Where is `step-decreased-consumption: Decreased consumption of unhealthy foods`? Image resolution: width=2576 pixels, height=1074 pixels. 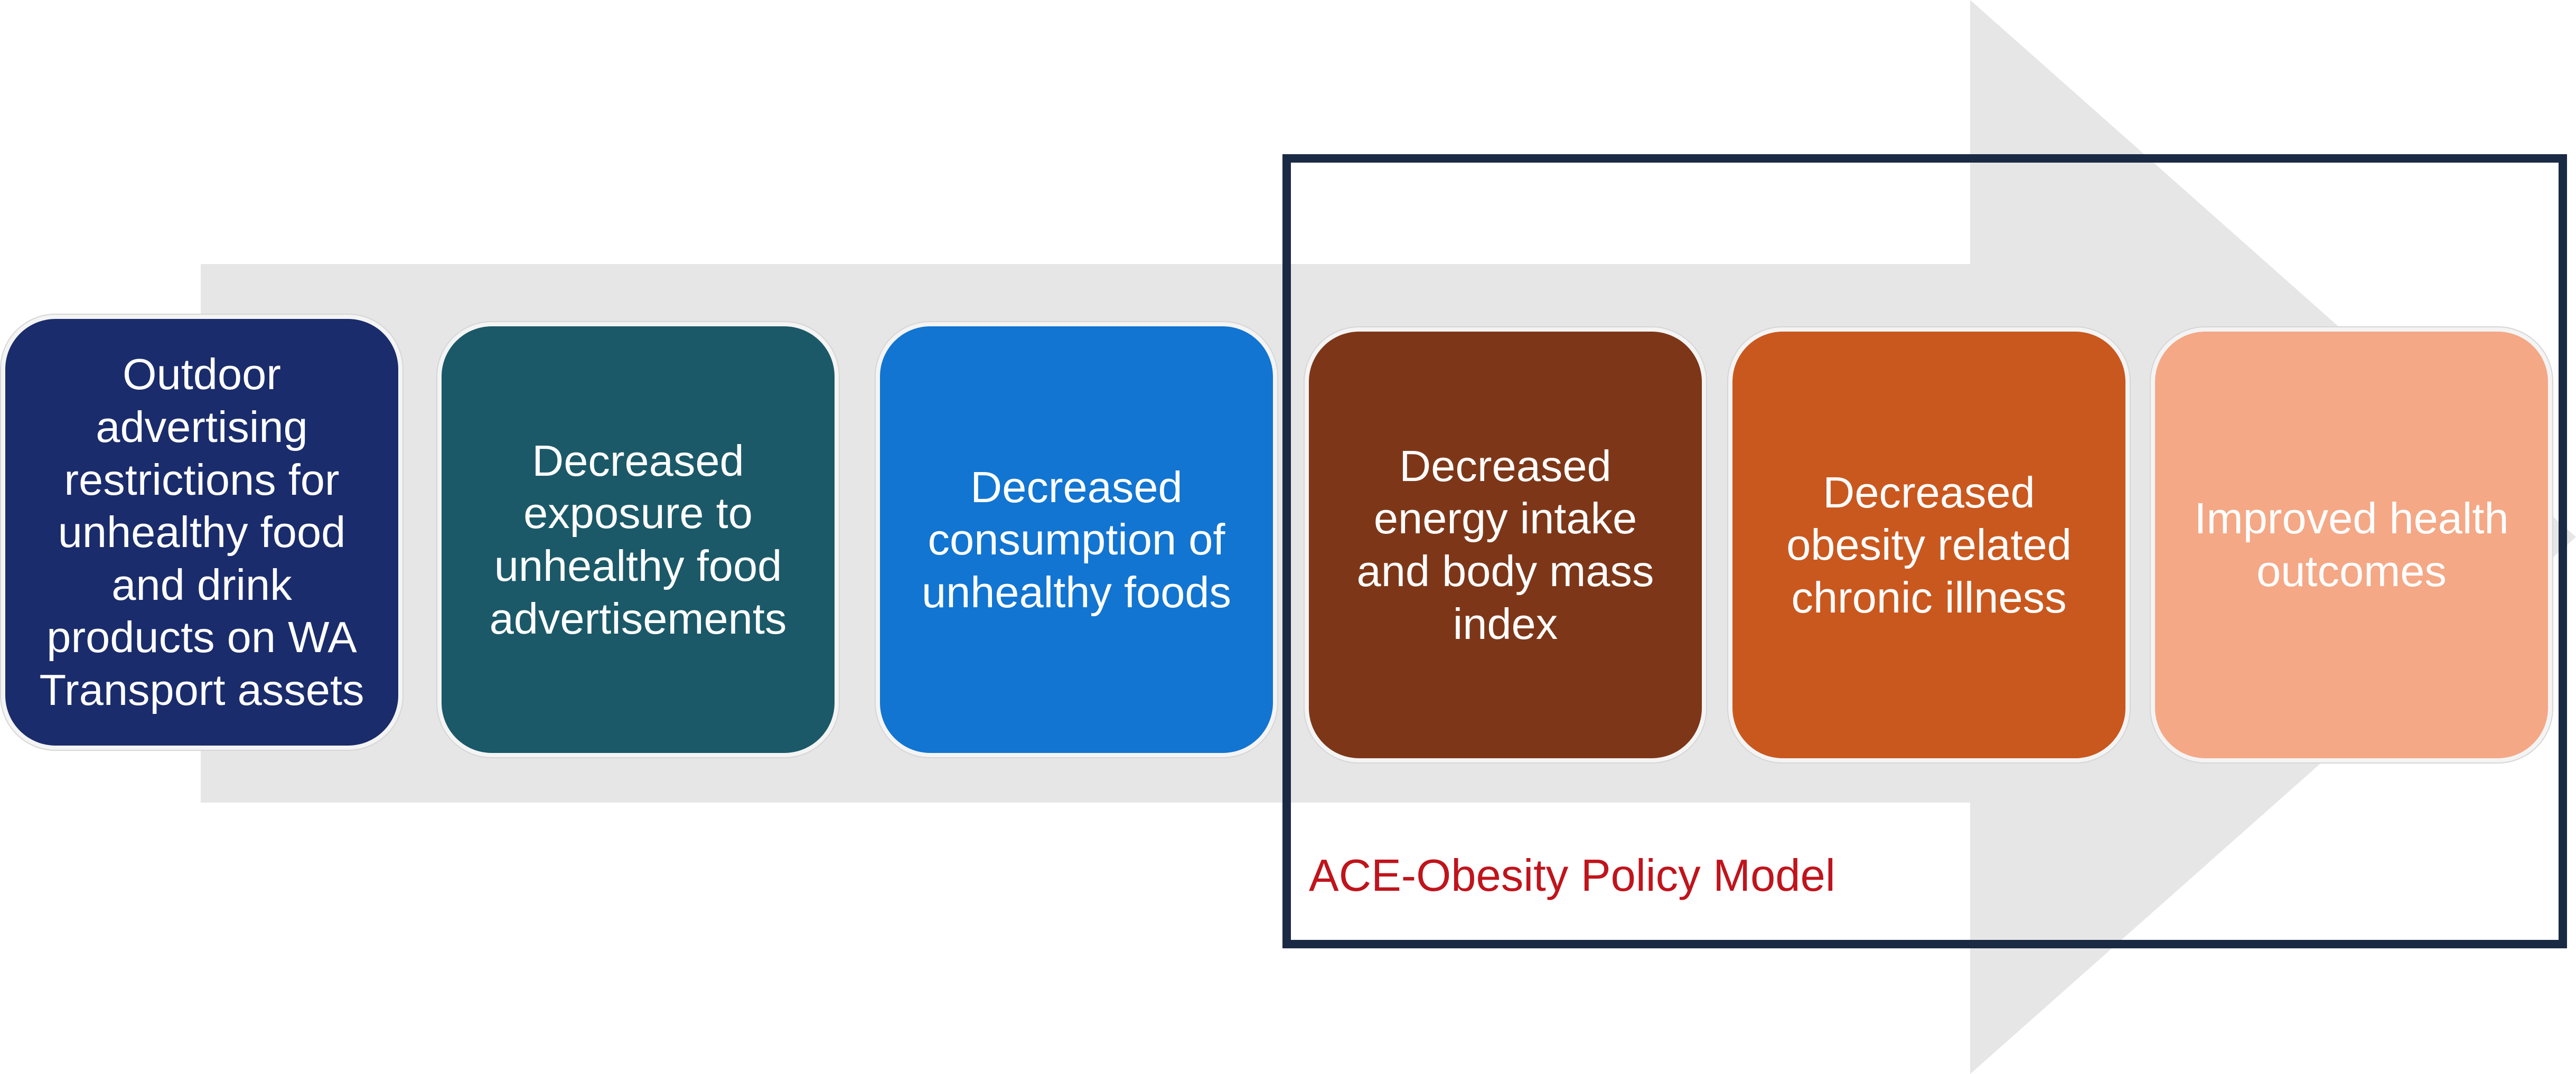
step-decreased-consumption: Decreased consumption of unhealthy foods is located at coordinates (1076, 539).